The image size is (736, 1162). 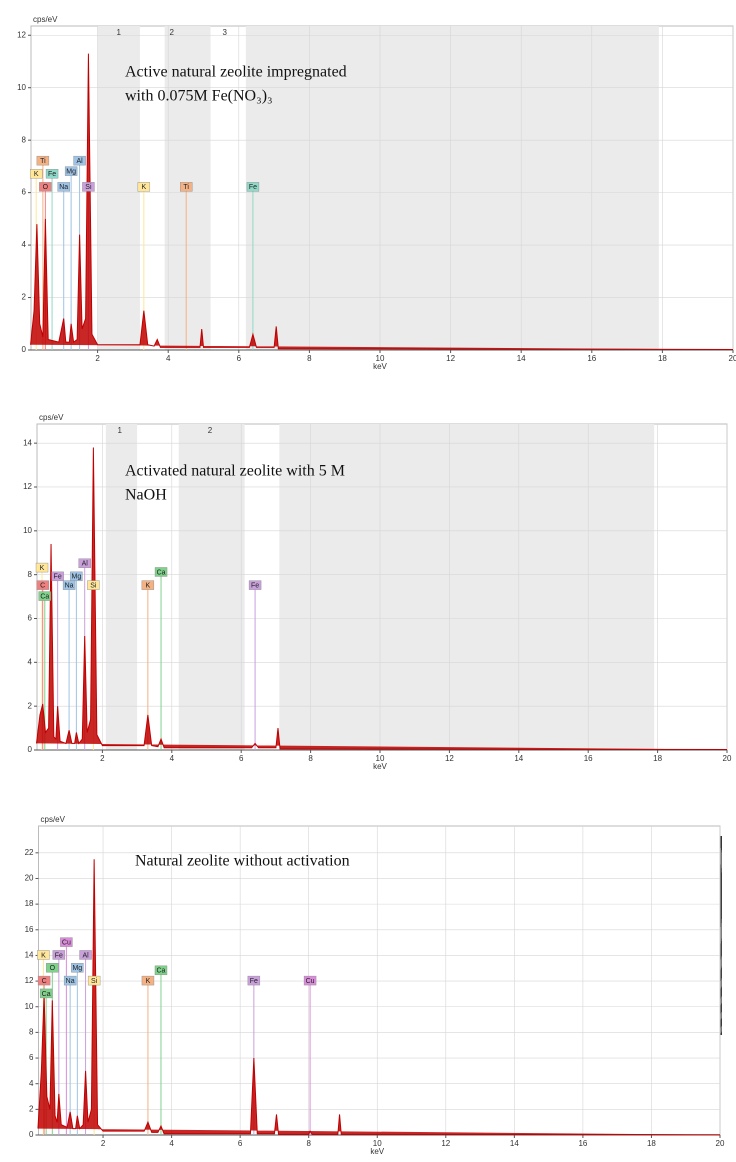 I want to click on y-tick-label: 18, so click(x=29, y=903).